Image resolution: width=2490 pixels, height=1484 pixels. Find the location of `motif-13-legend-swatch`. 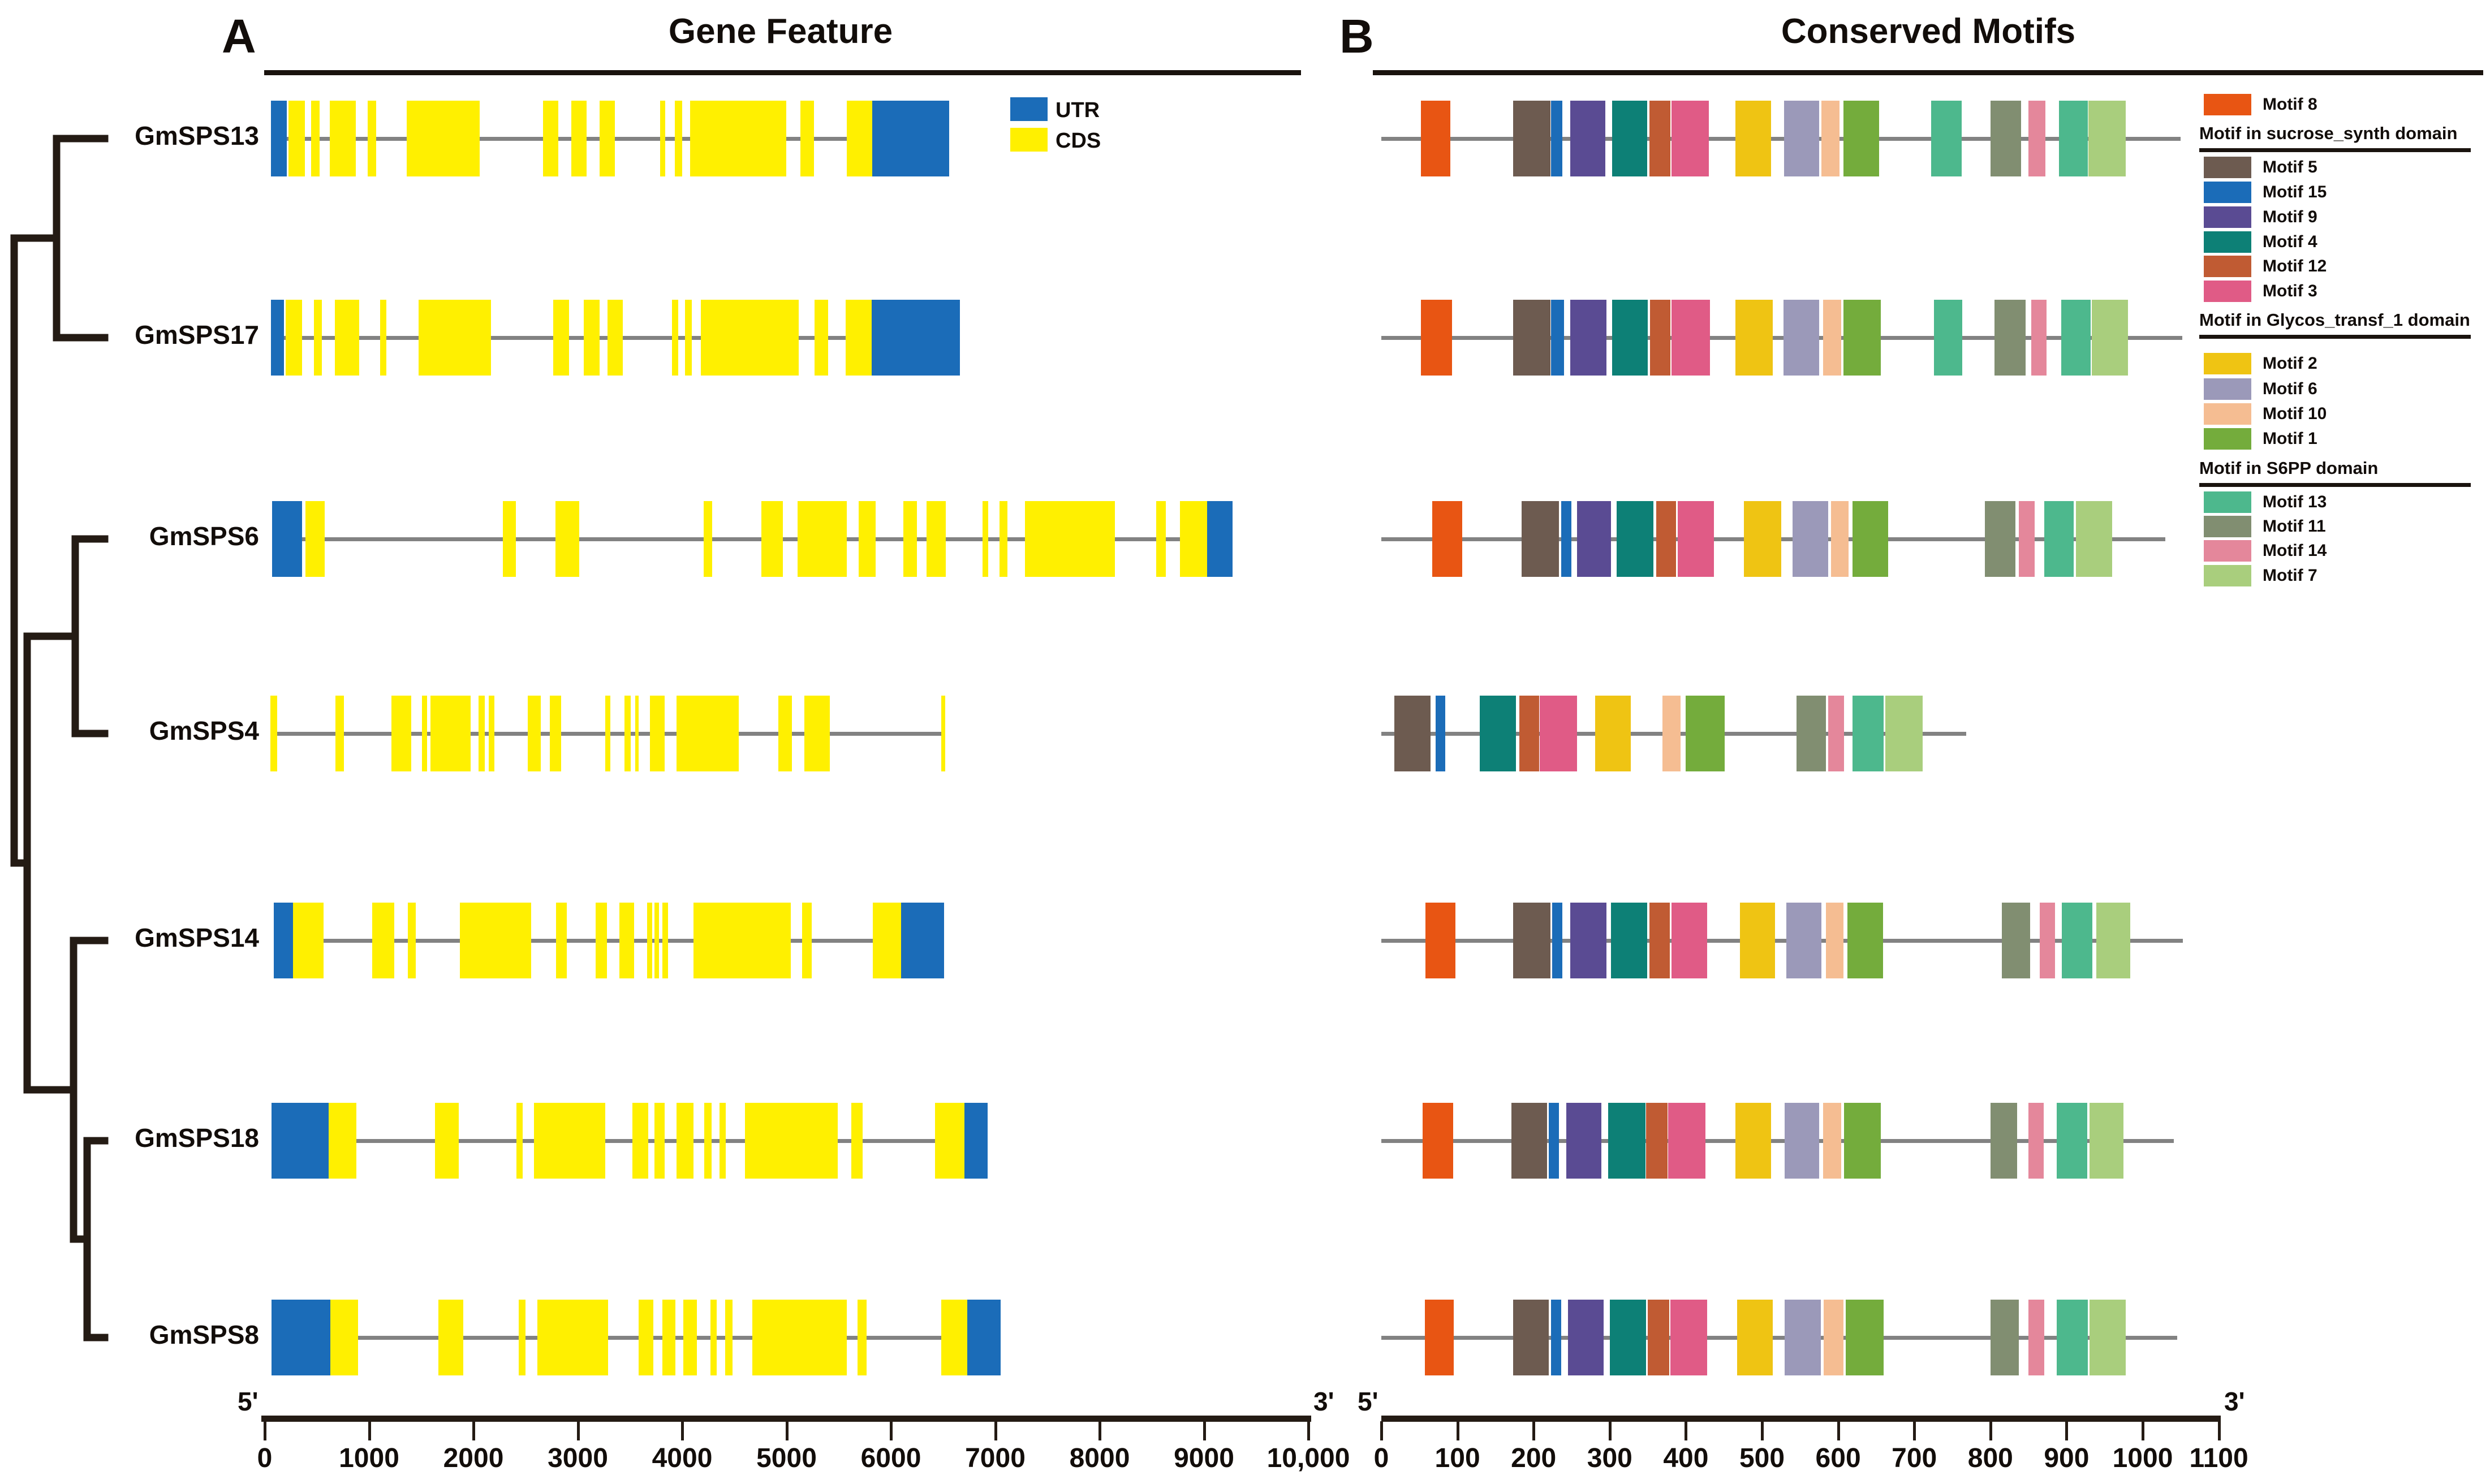

motif-13-legend-swatch is located at coordinates (2227, 502).